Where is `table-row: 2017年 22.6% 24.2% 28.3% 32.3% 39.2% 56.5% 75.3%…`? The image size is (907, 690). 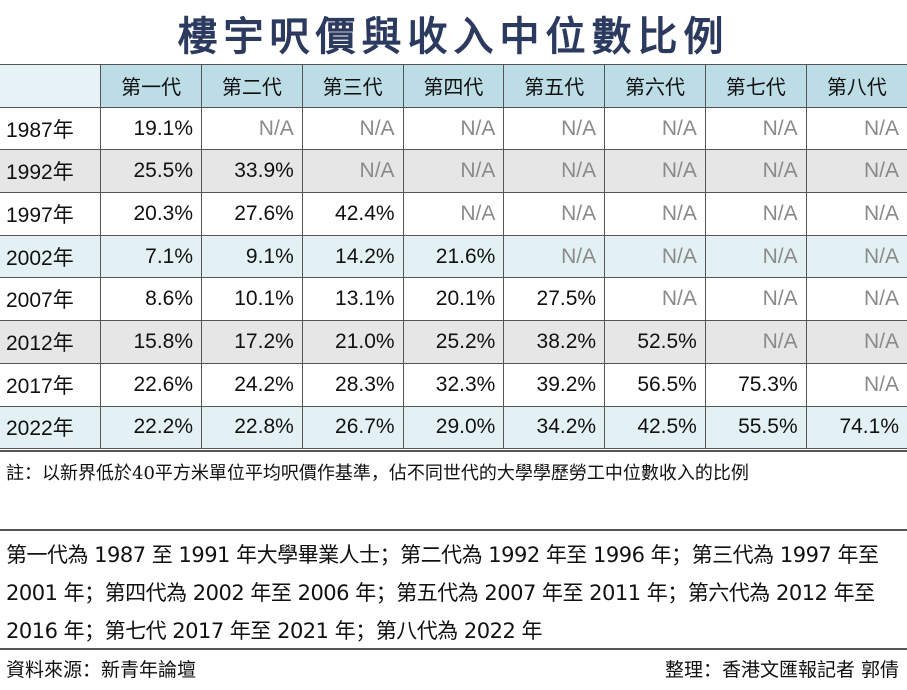
table-row: 2017年 22.6% 24.2% 28.3% 32.3% 39.2% 56.5% 75.3%… is located at coordinates (453, 384).